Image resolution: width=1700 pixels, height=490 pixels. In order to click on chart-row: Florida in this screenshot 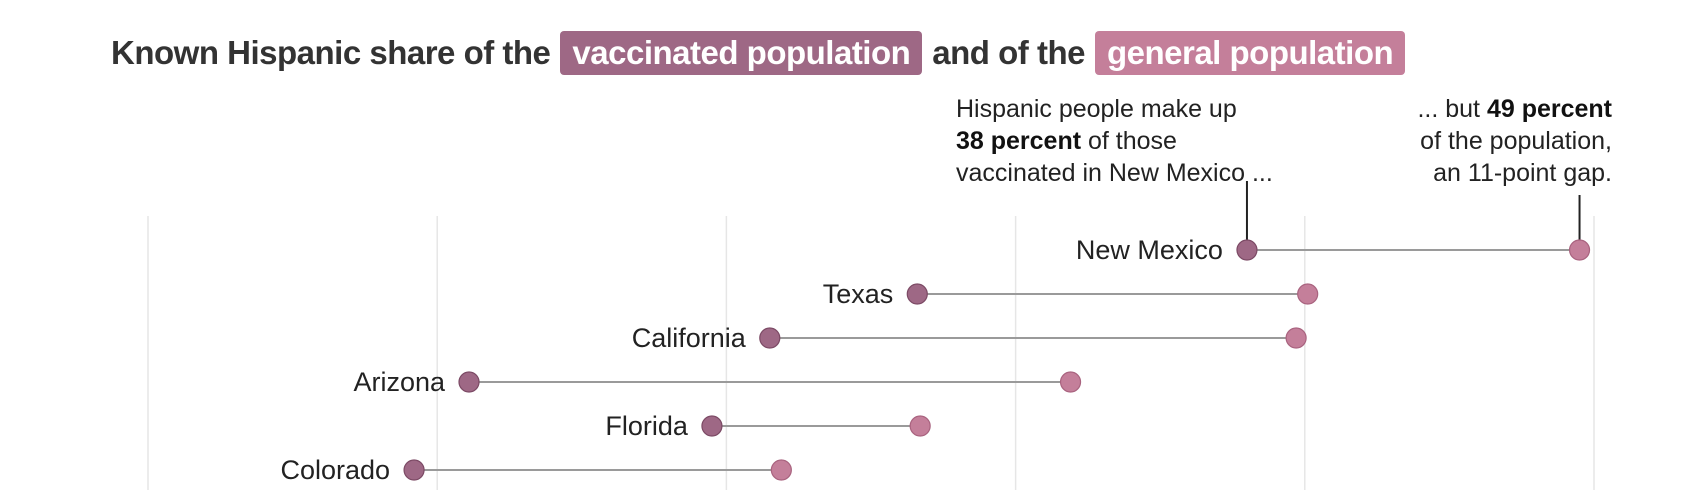, I will do `click(768, 426)`.